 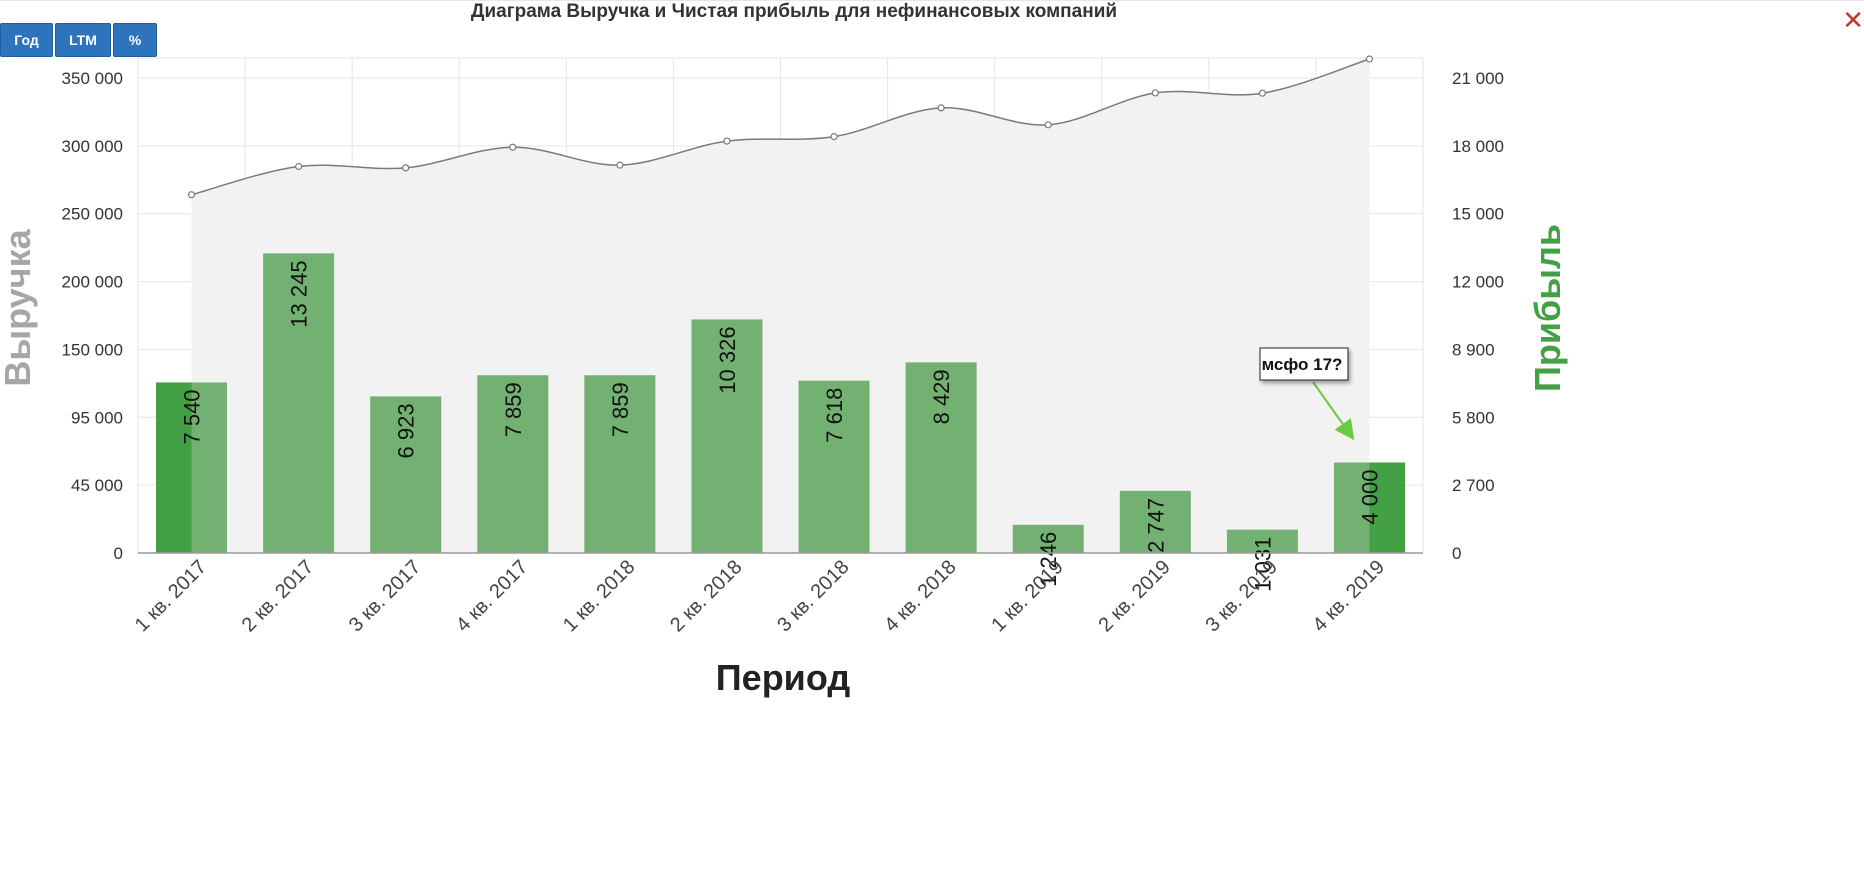 What do you see at coordinates (1155, 525) in the screenshot?
I see `profit-bar-label: 2 747` at bounding box center [1155, 525].